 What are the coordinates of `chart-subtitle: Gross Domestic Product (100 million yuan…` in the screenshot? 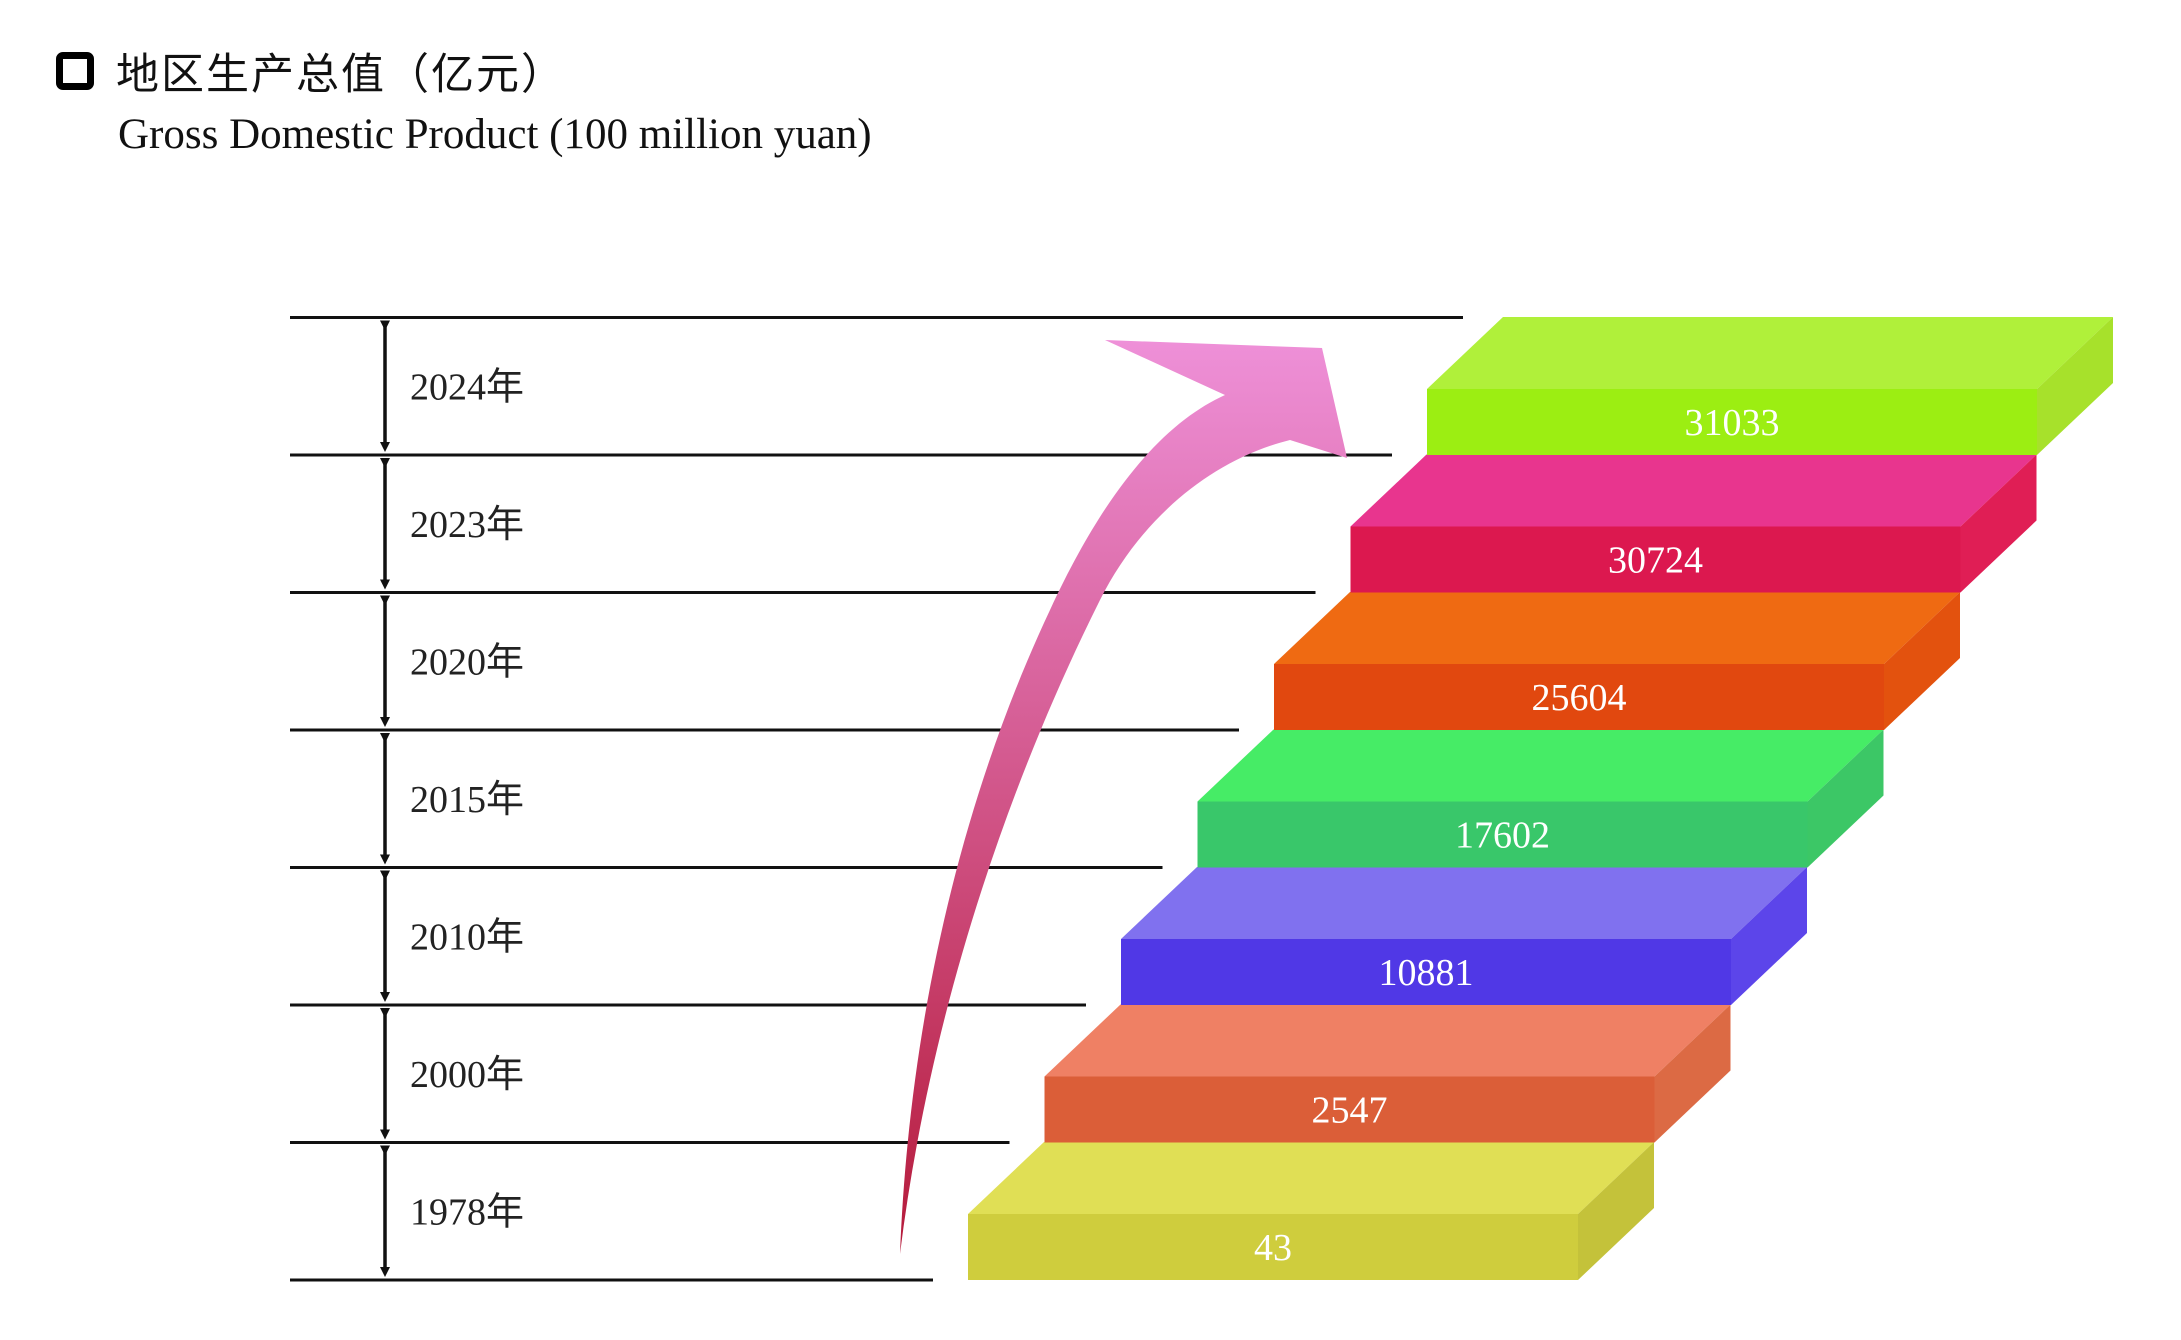 It's located at (495, 134).